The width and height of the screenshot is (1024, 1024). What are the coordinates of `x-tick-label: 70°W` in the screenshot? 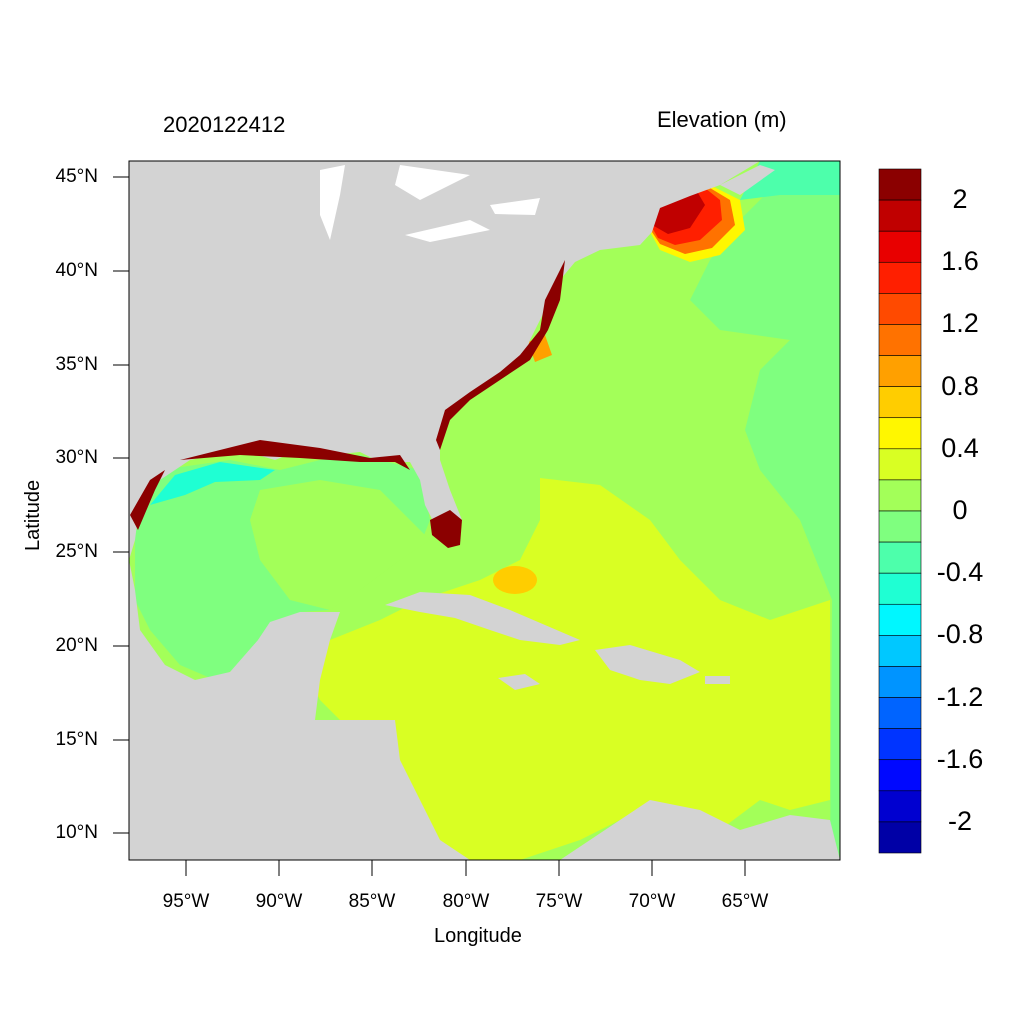 It's located at (652, 901).